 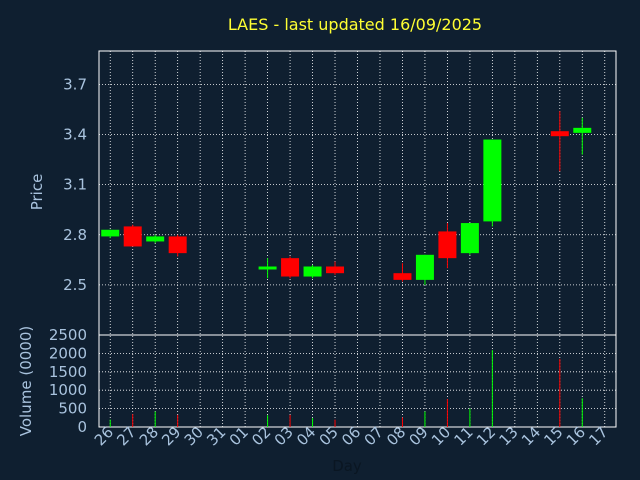 I want to click on price-tick-label: 3.1, so click(x=75, y=185).